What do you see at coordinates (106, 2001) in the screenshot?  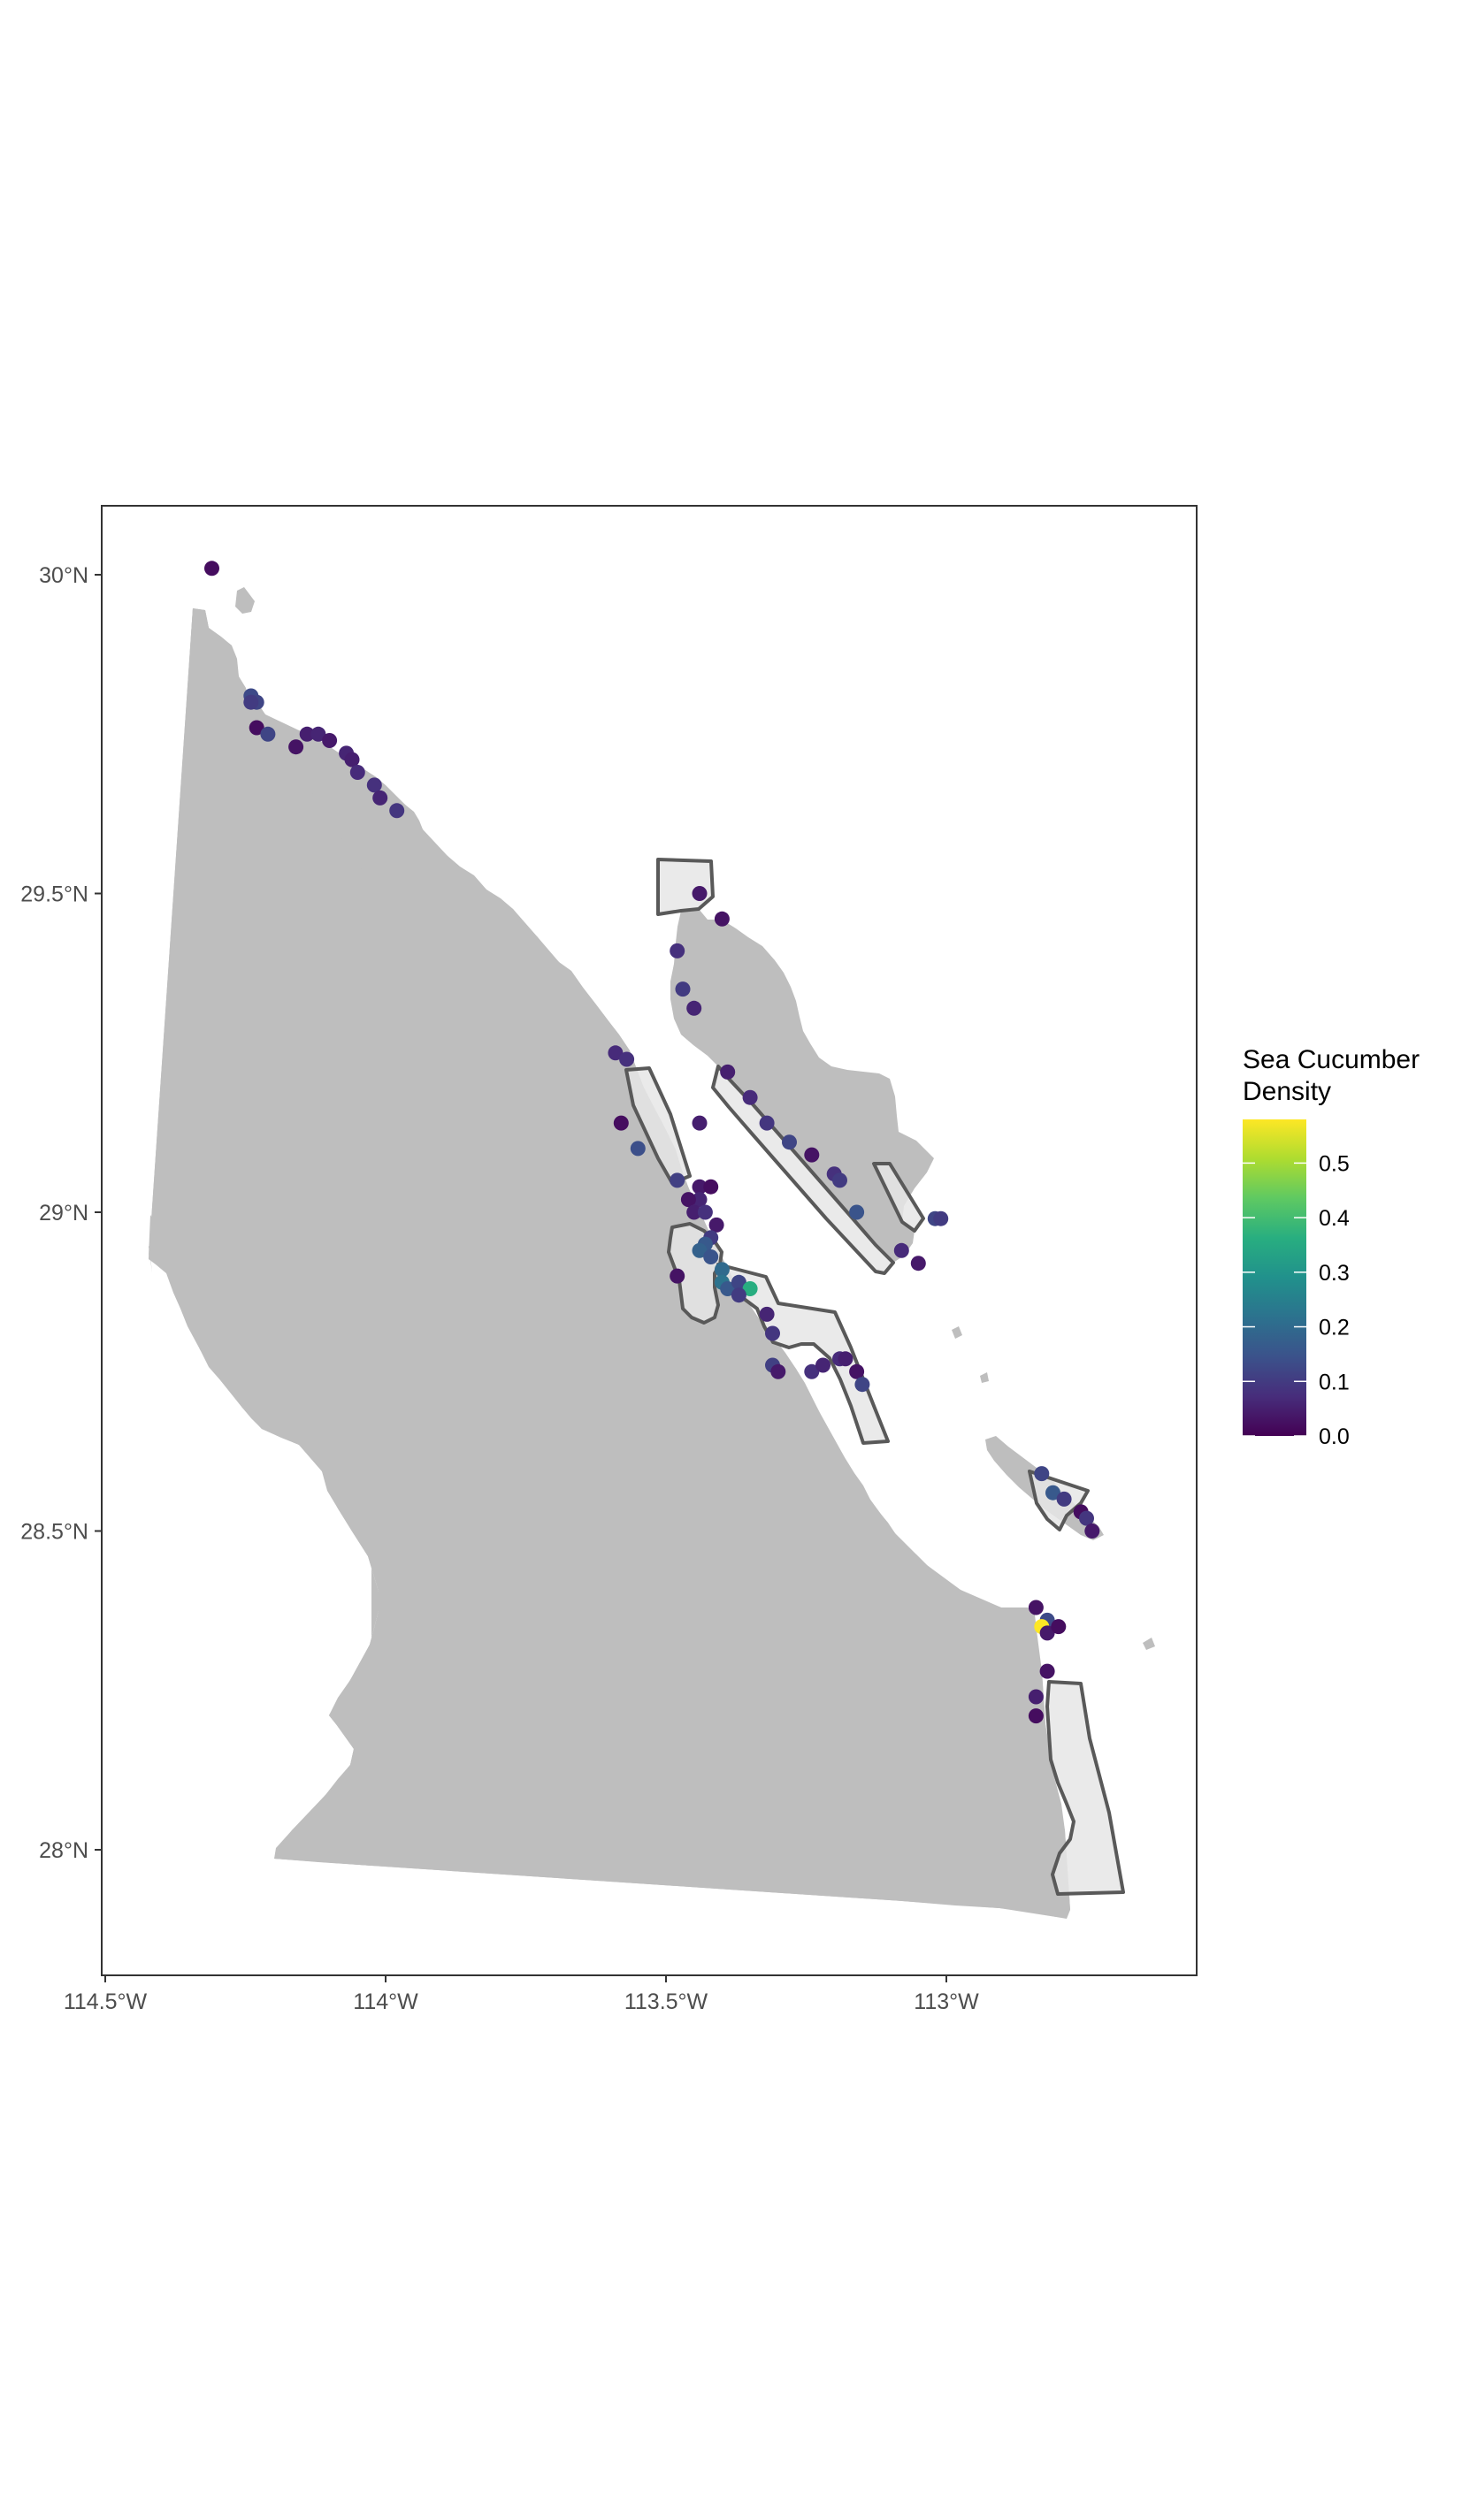 I see `x-tick-label: 114.5°W` at bounding box center [106, 2001].